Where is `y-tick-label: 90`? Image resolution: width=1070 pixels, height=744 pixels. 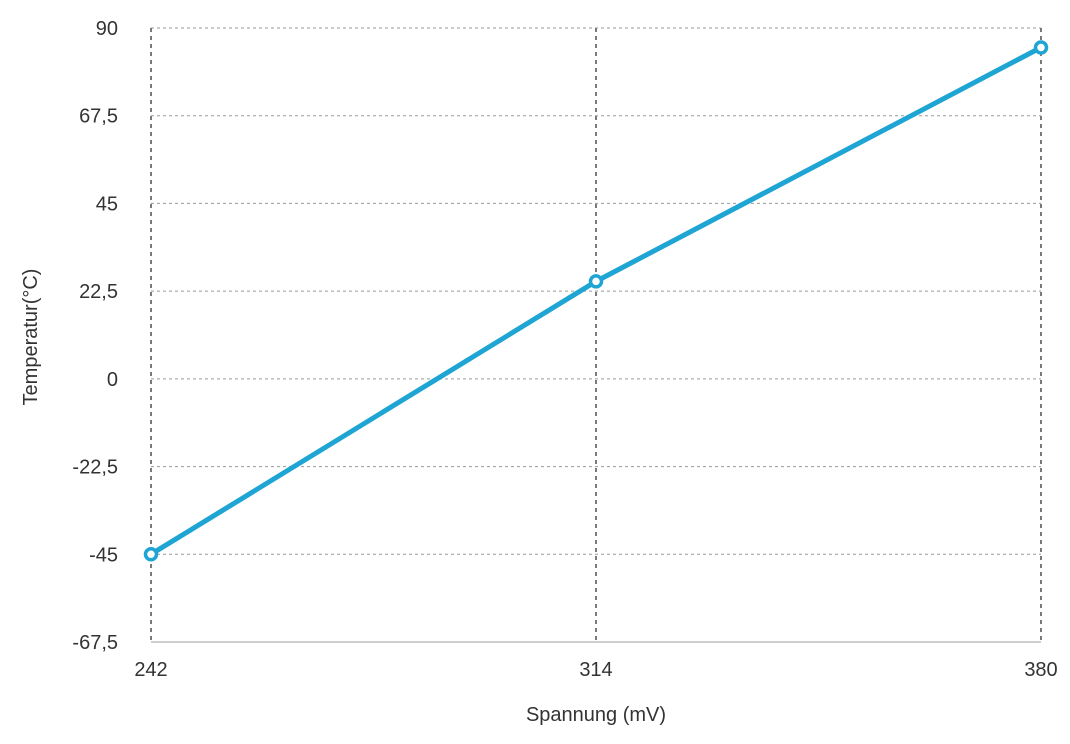
y-tick-label: 90 is located at coordinates (107, 29).